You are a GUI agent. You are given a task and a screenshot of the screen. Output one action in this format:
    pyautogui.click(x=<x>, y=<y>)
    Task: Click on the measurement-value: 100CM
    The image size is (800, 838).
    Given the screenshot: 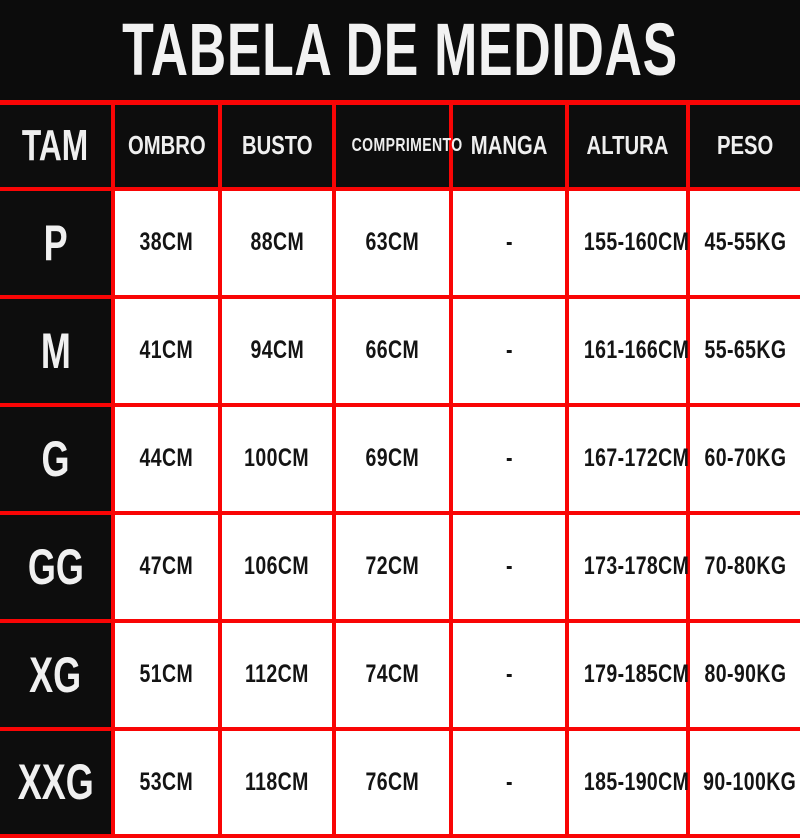 What is the action you would take?
    pyautogui.click(x=277, y=458)
    